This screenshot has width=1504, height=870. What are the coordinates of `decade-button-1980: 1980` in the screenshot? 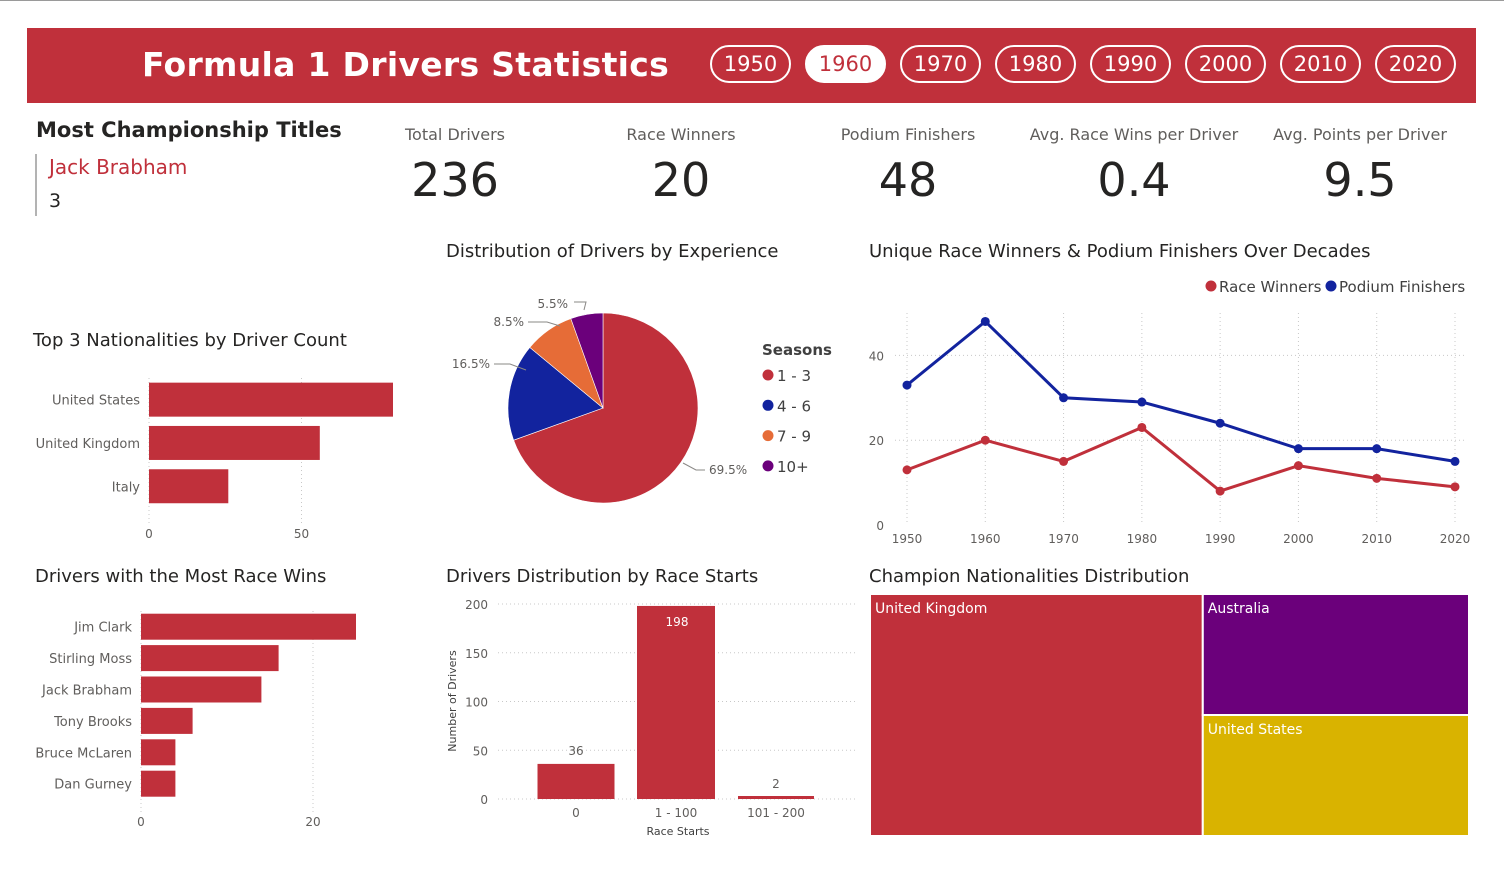 It's located at (1035, 64).